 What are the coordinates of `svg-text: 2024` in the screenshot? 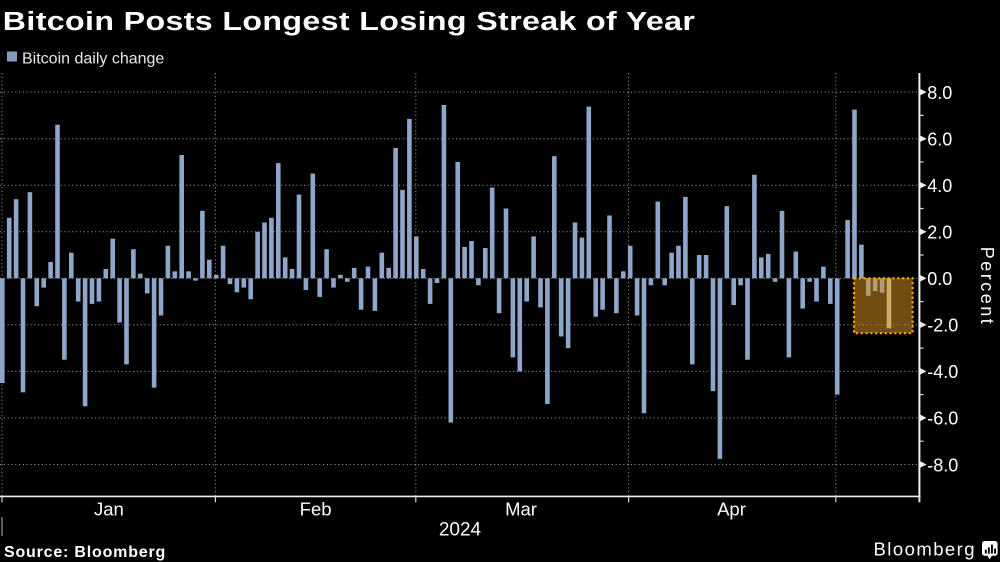 It's located at (460, 530).